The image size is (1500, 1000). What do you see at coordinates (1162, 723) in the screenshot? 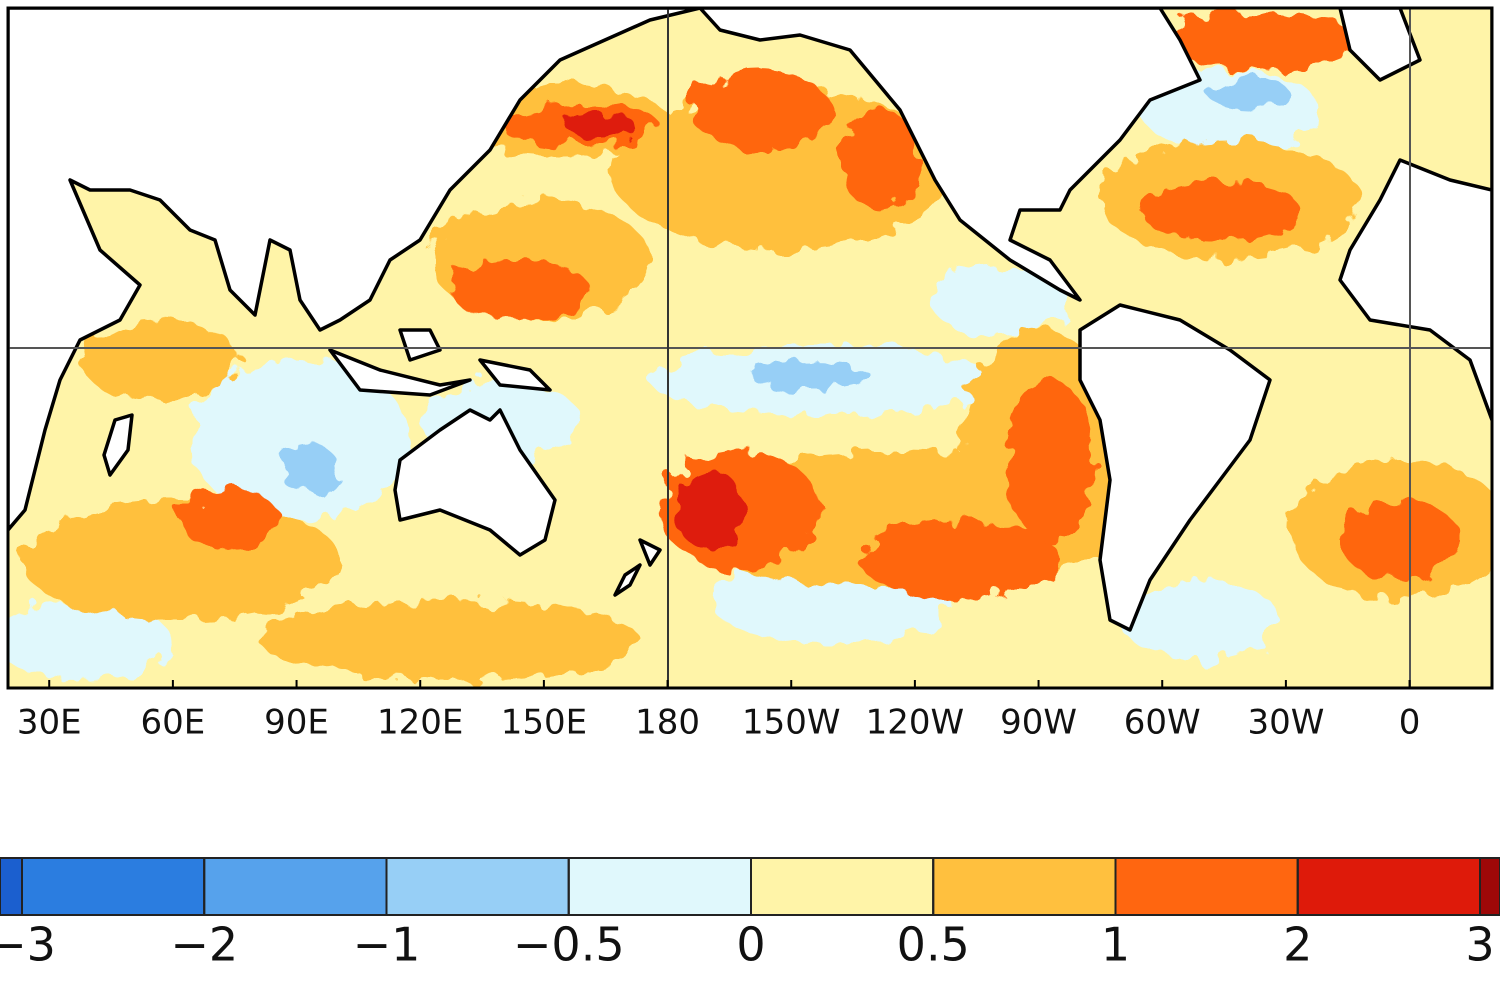
I see `x-tick-label: 60W` at bounding box center [1162, 723].